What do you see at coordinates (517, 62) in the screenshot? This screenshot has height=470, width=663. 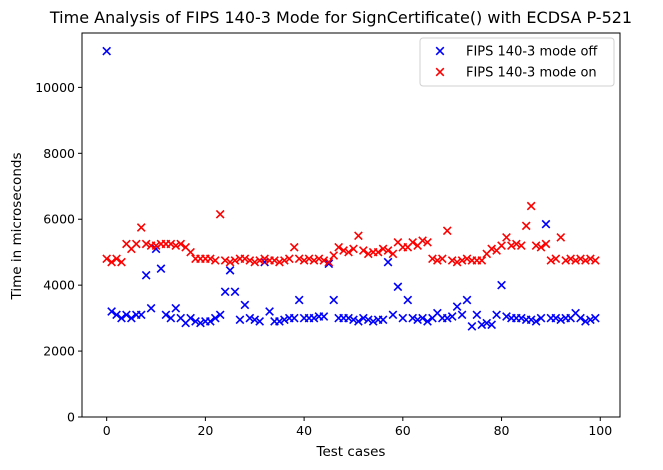 I see `legend-box` at bounding box center [517, 62].